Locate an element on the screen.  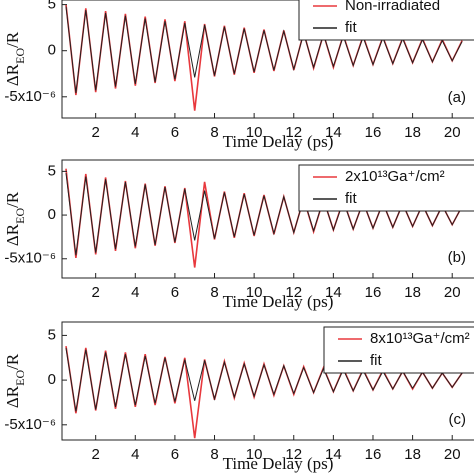
panel-label: (a) is located at coordinates (457, 97).